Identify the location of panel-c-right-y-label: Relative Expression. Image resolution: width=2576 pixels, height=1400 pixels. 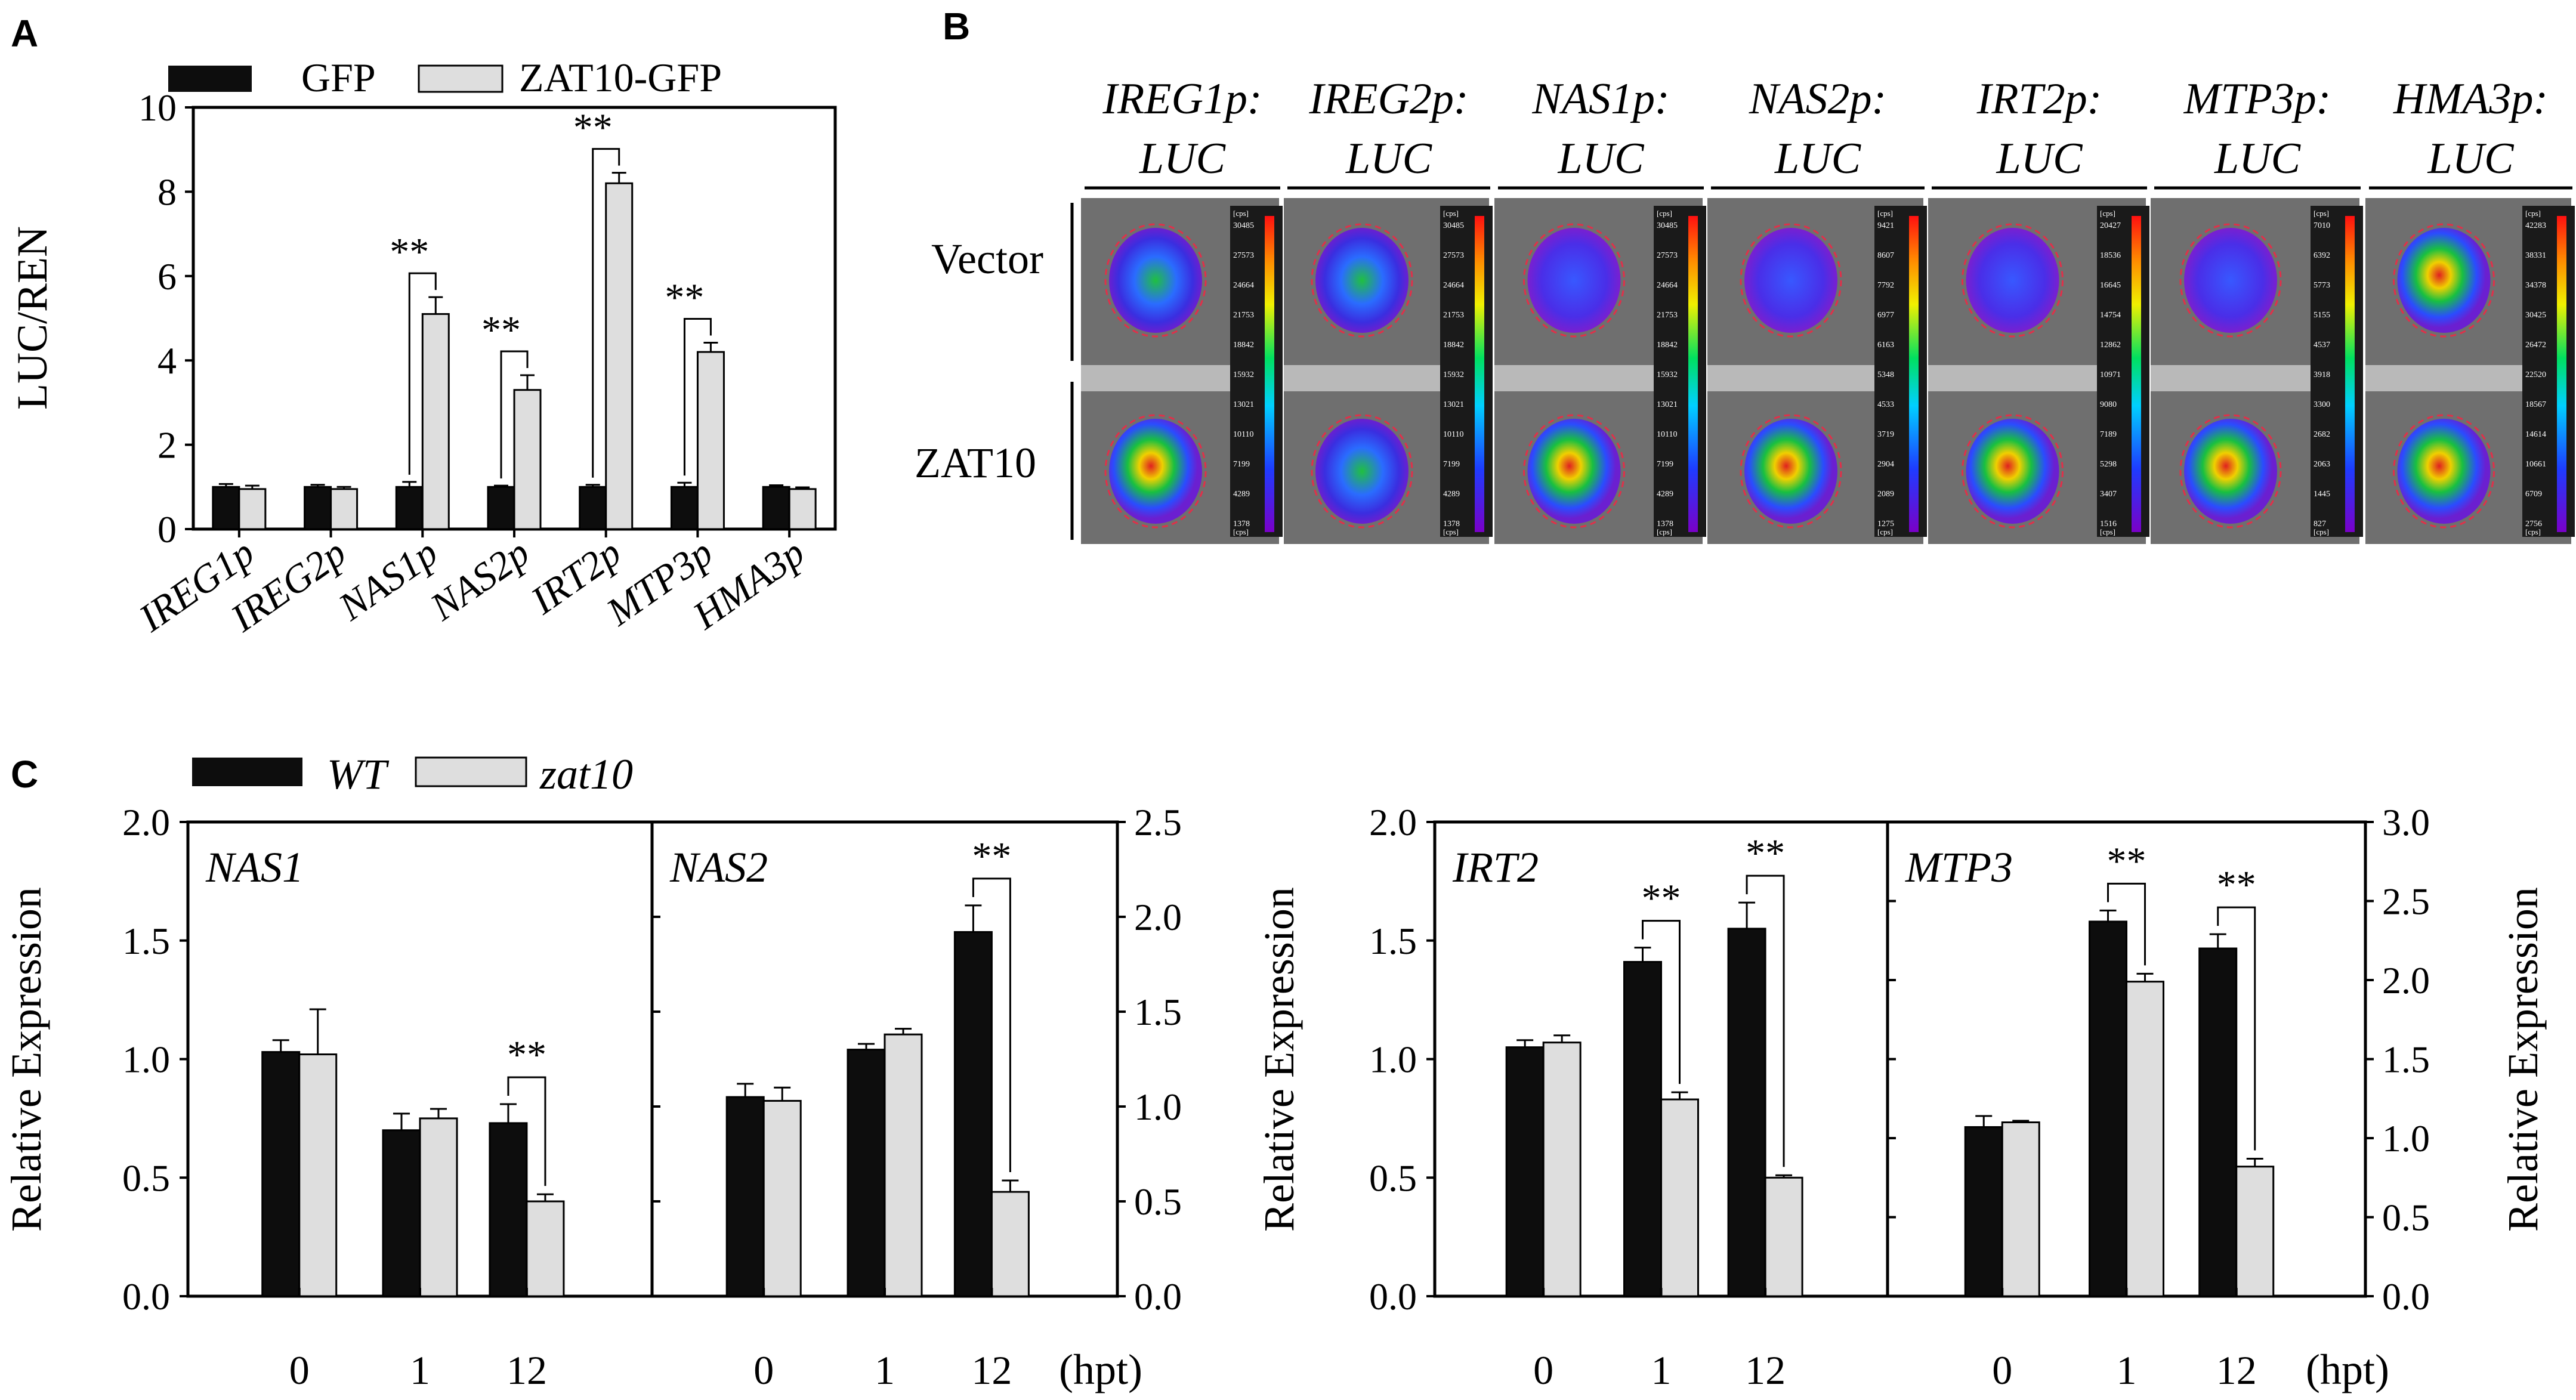
(2523, 1059).